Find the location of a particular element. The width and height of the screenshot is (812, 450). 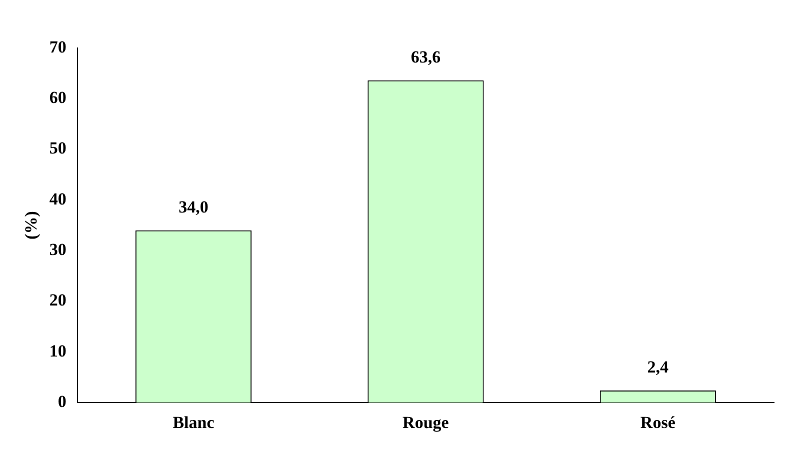

data-label: 2,4 is located at coordinates (658, 366).